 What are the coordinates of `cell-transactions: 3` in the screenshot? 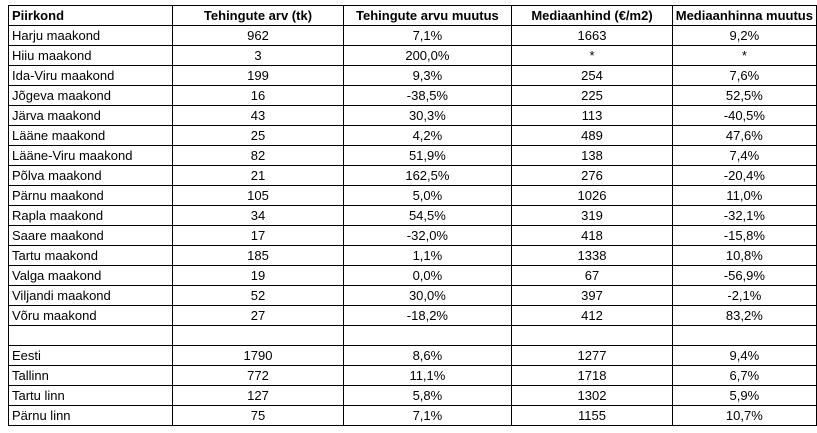 It's located at (258, 55).